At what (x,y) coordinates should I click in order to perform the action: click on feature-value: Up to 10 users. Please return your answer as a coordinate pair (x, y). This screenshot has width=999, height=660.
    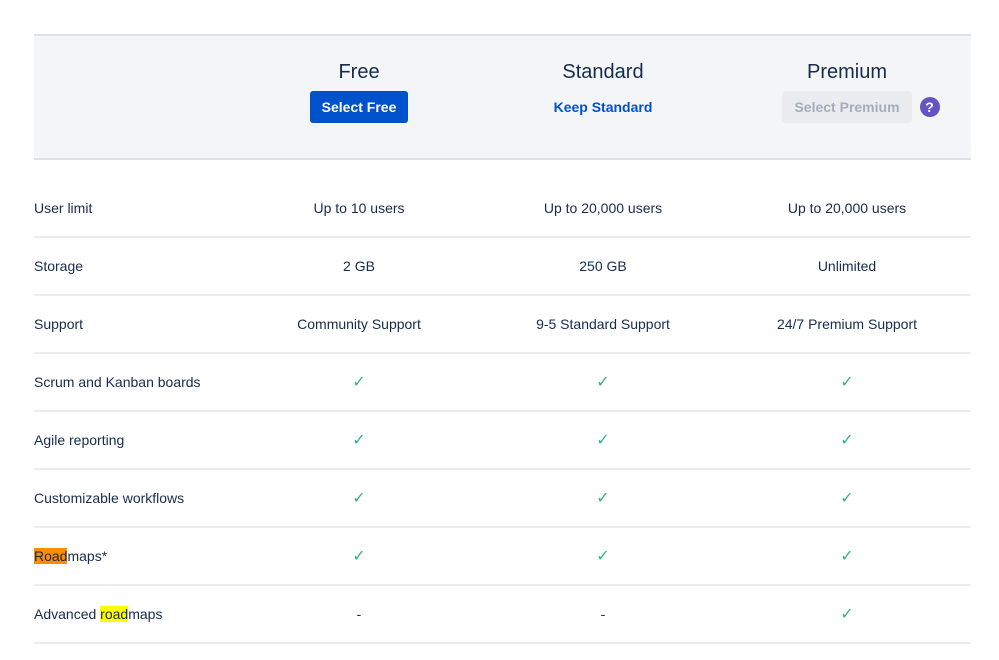
    Looking at the image, I should click on (359, 208).